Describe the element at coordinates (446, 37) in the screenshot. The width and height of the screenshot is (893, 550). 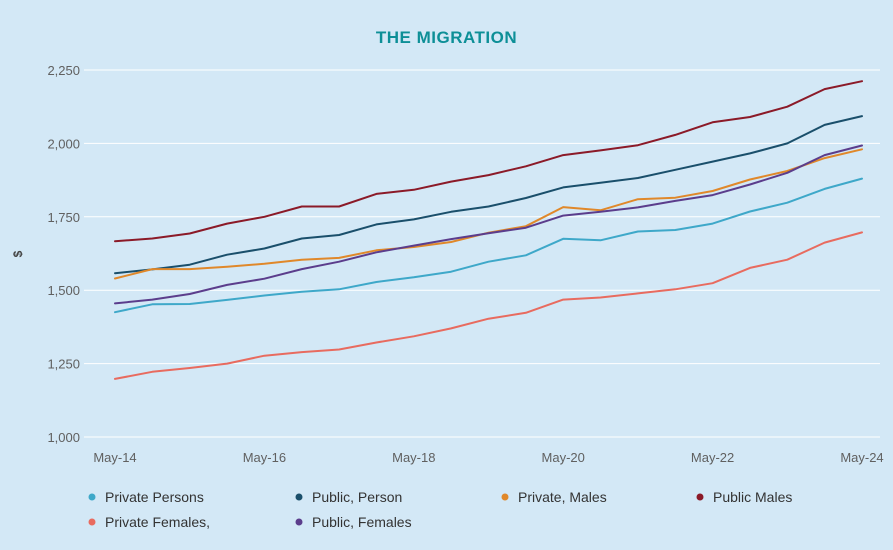
I see `brand-logo: THE MIGRATION` at that location.